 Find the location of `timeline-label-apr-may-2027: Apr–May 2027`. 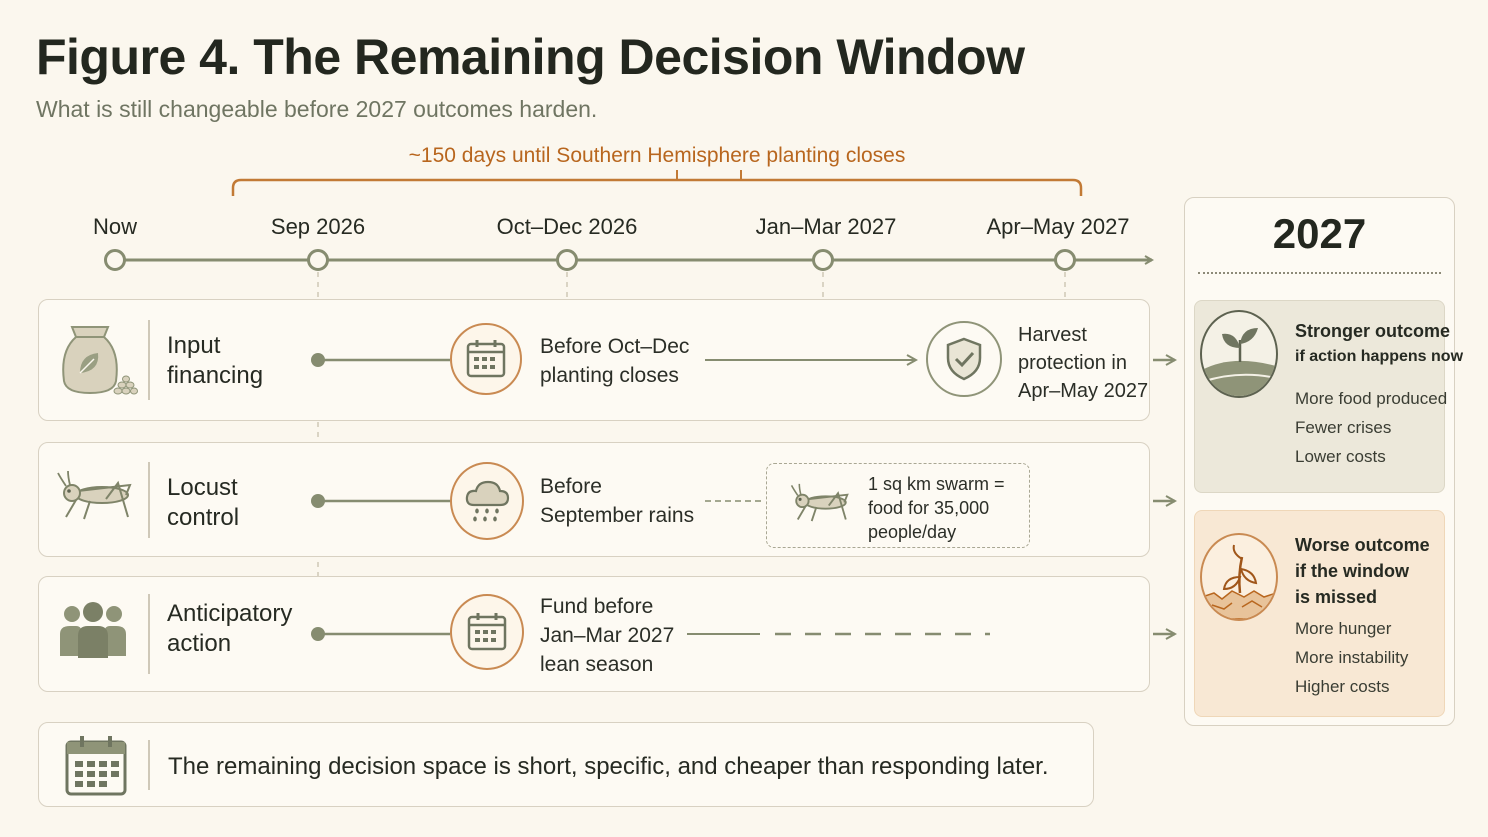

timeline-label-apr-may-2027: Apr–May 2027 is located at coordinates (1058, 226).